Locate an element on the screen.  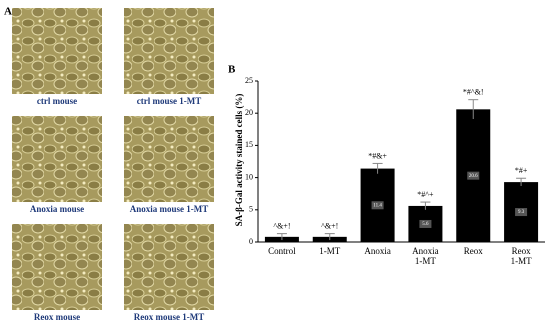
x-tick-label: Reox is located at coordinates (473, 251).